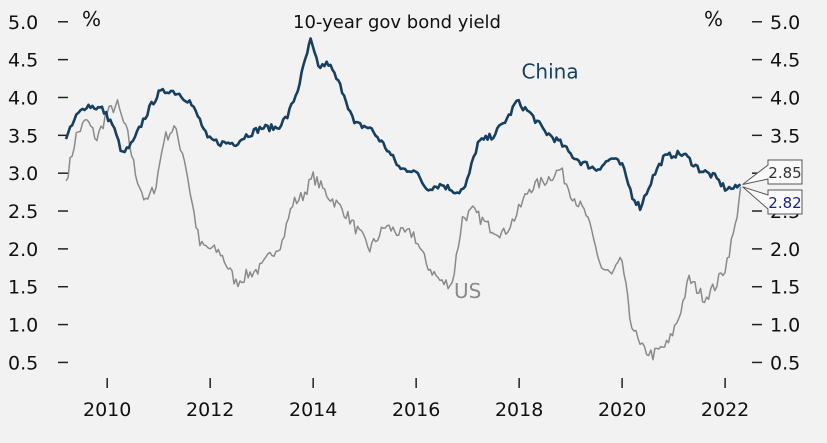 The image size is (827, 443). I want to click on y-tick-right: 4.0, so click(785, 98).